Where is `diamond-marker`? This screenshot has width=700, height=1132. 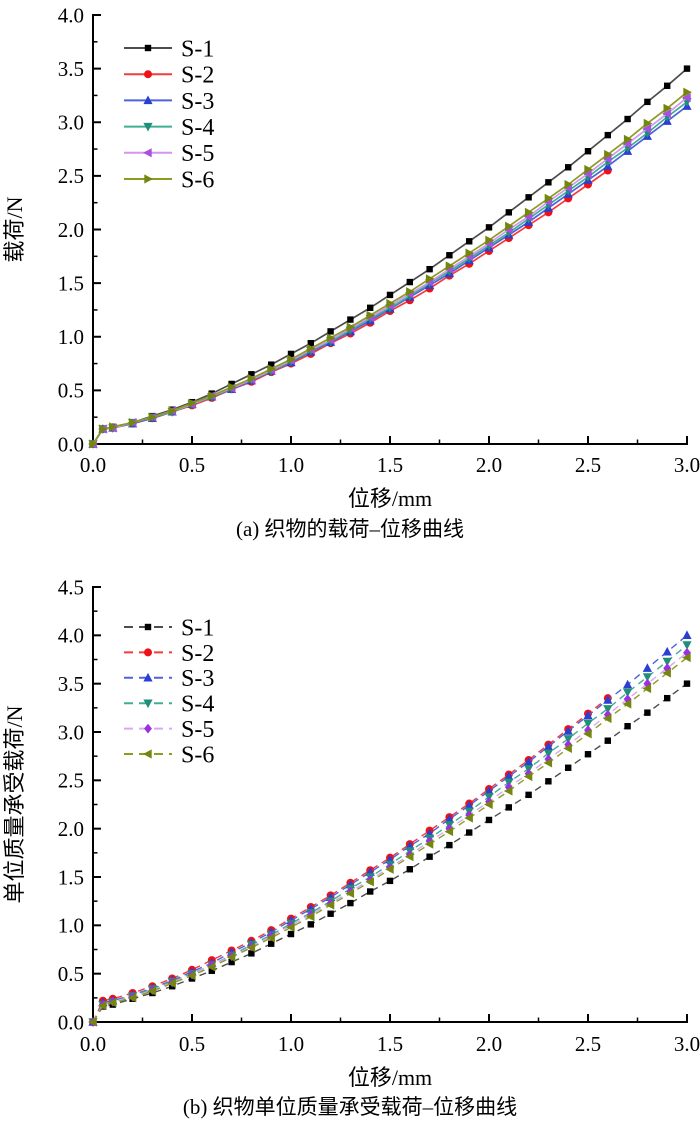
diamond-marker is located at coordinates (588, 730).